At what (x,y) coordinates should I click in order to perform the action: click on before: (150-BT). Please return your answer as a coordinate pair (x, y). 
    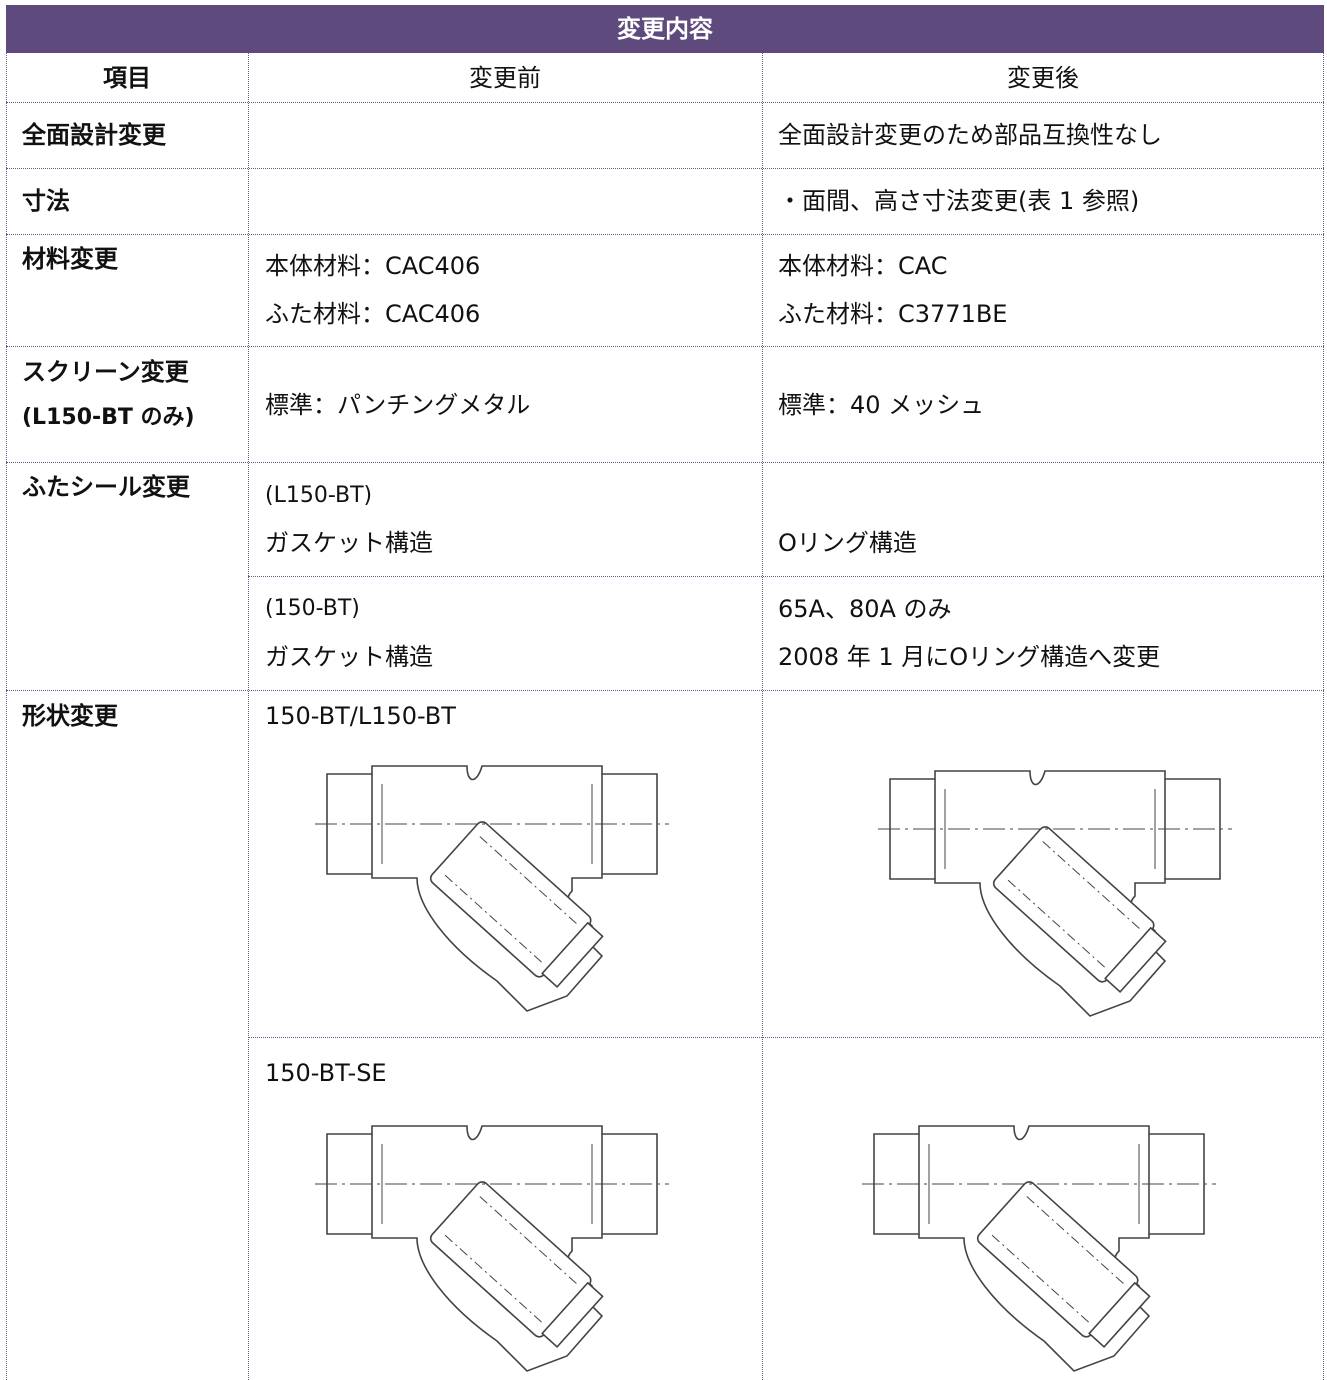
    Looking at the image, I should click on (312, 608).